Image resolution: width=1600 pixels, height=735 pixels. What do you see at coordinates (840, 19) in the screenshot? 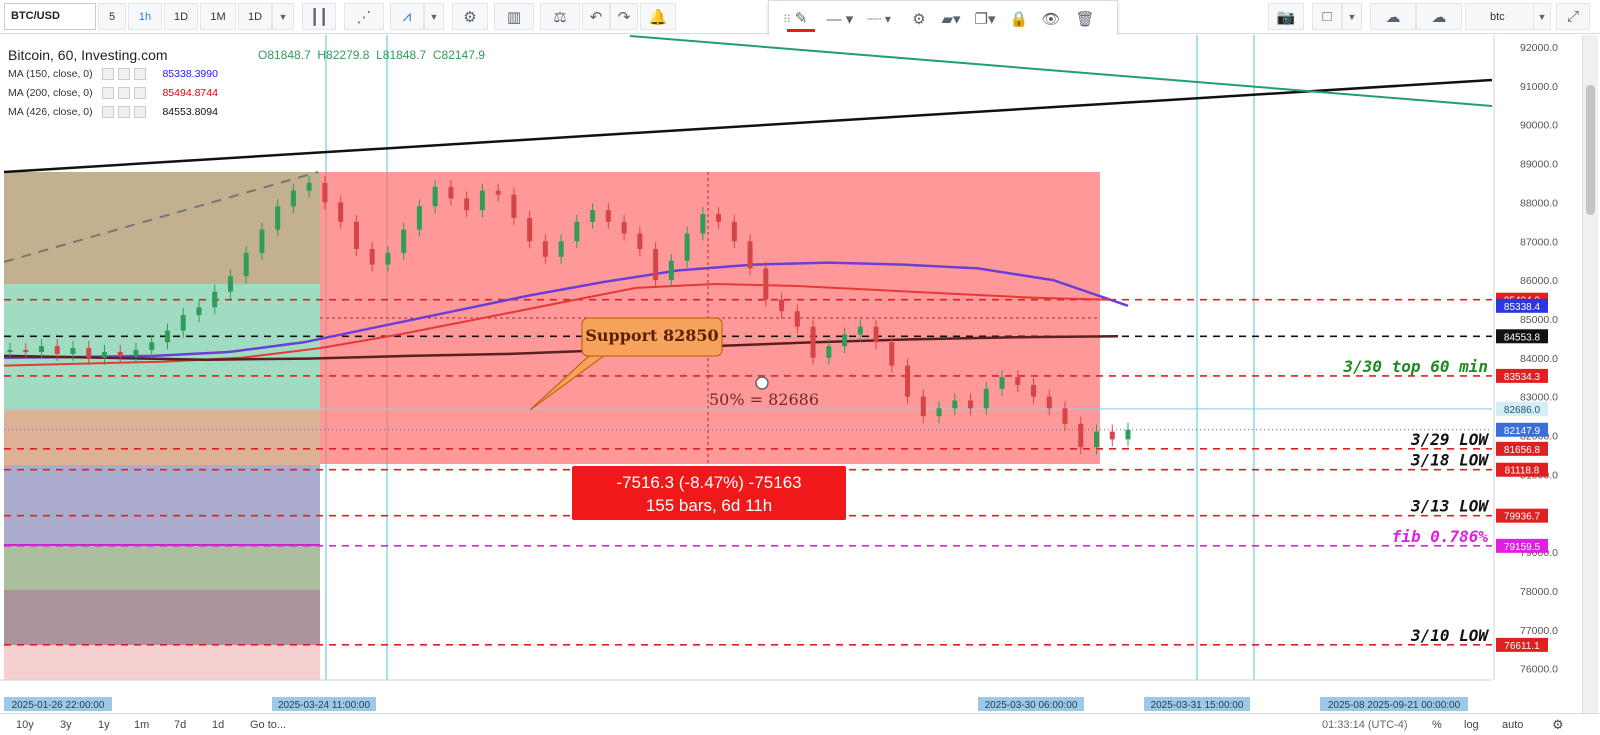
I see `line-width-button: — ▾` at bounding box center [840, 19].